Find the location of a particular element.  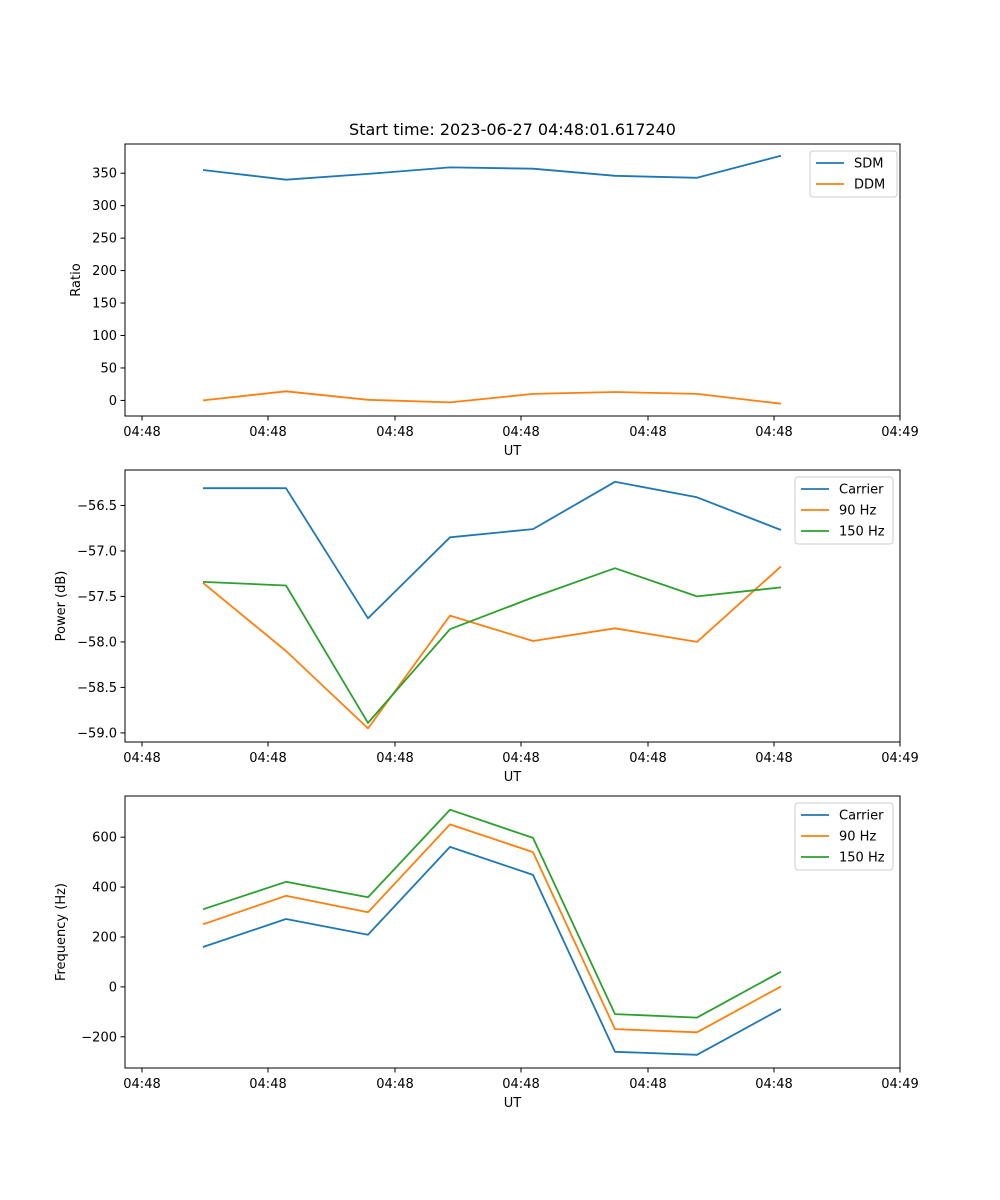

legend-entry: SDM is located at coordinates (868, 164).